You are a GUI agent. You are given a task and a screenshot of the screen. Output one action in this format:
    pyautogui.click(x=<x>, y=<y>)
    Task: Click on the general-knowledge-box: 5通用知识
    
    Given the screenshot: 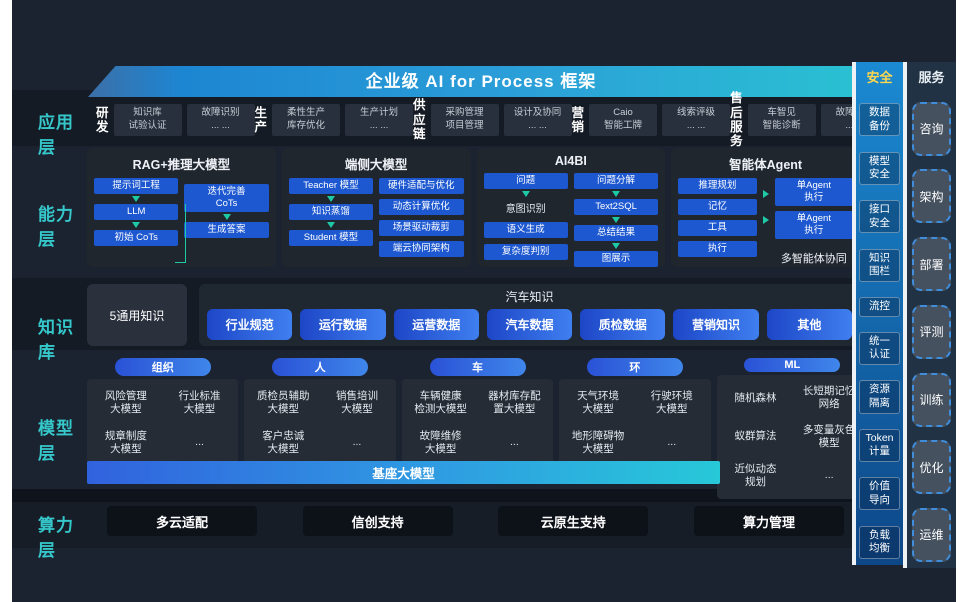 What is the action you would take?
    pyautogui.click(x=137, y=315)
    